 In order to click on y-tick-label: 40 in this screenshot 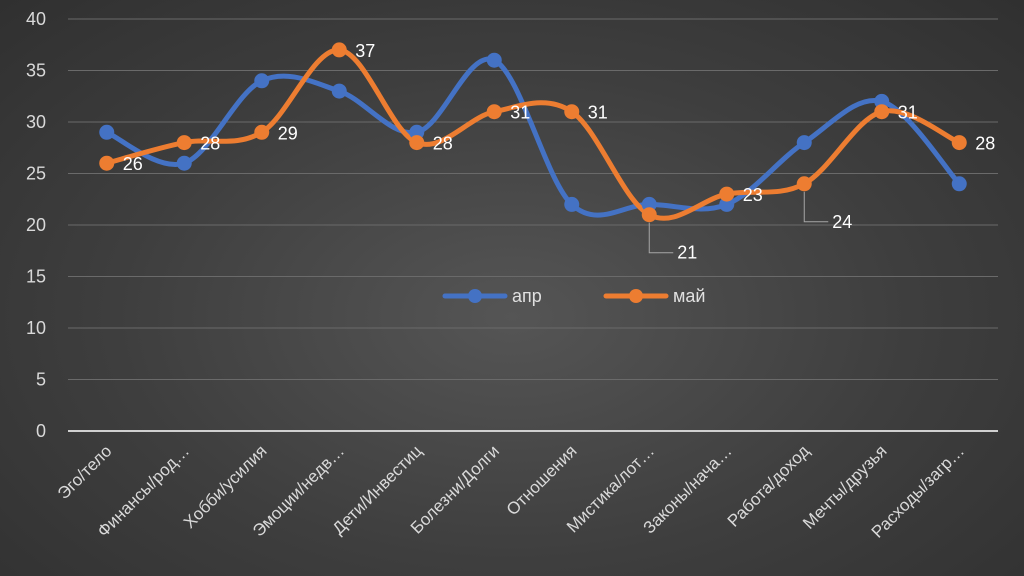, I will do `click(36, 19)`.